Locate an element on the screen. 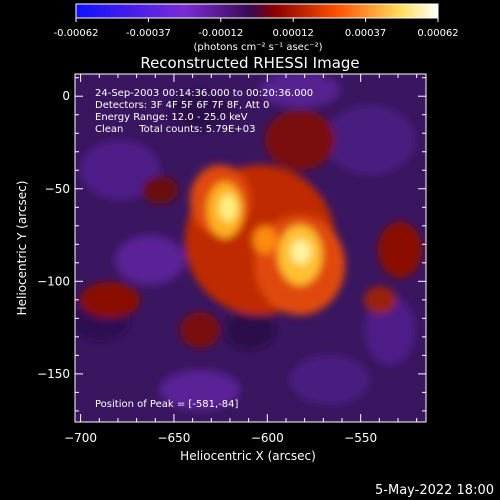 The width and height of the screenshot is (500, 500). info-energy-range: Energy Range: 12.0 - 25.0 keV is located at coordinates (171, 117).